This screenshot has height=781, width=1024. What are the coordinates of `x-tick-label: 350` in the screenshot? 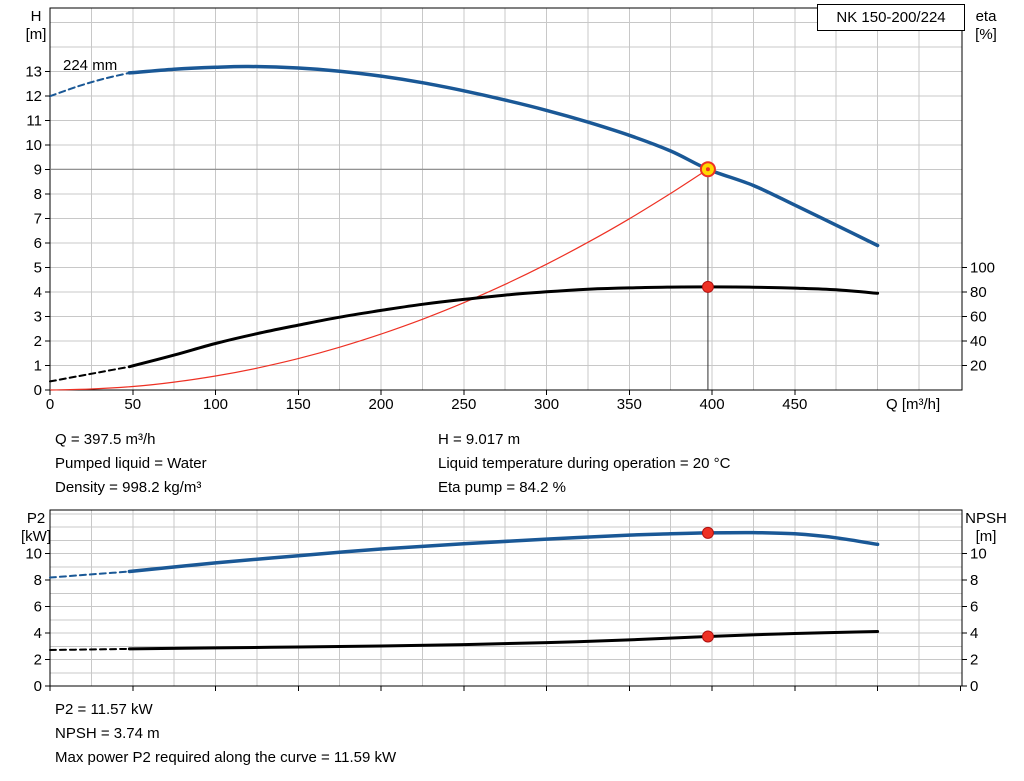 It's located at (629, 404).